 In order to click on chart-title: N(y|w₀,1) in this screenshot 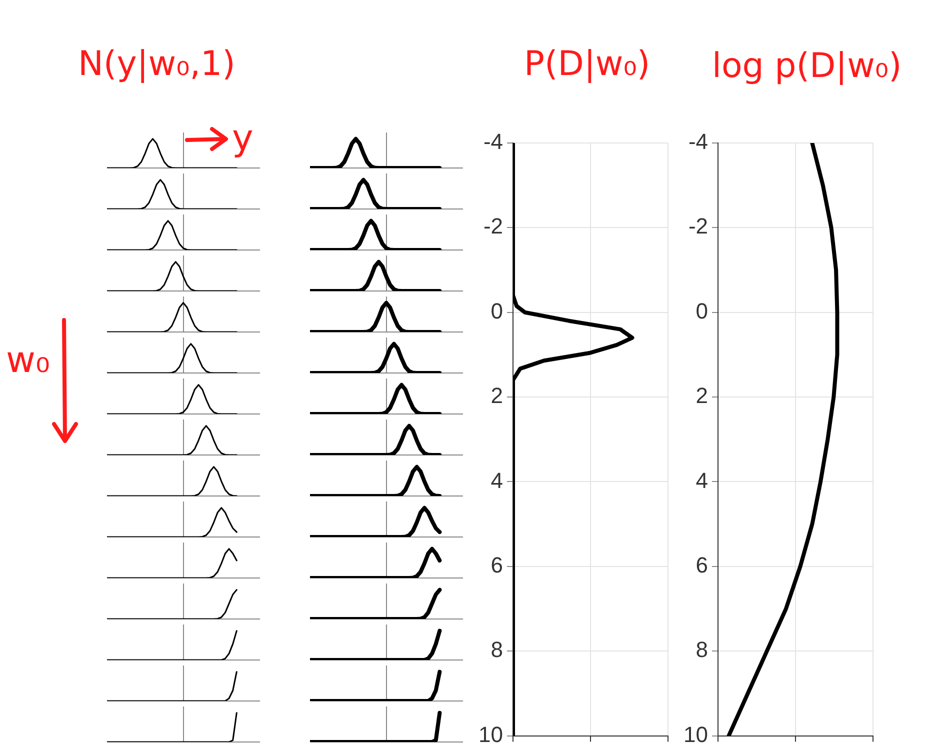, I will do `click(157, 64)`.